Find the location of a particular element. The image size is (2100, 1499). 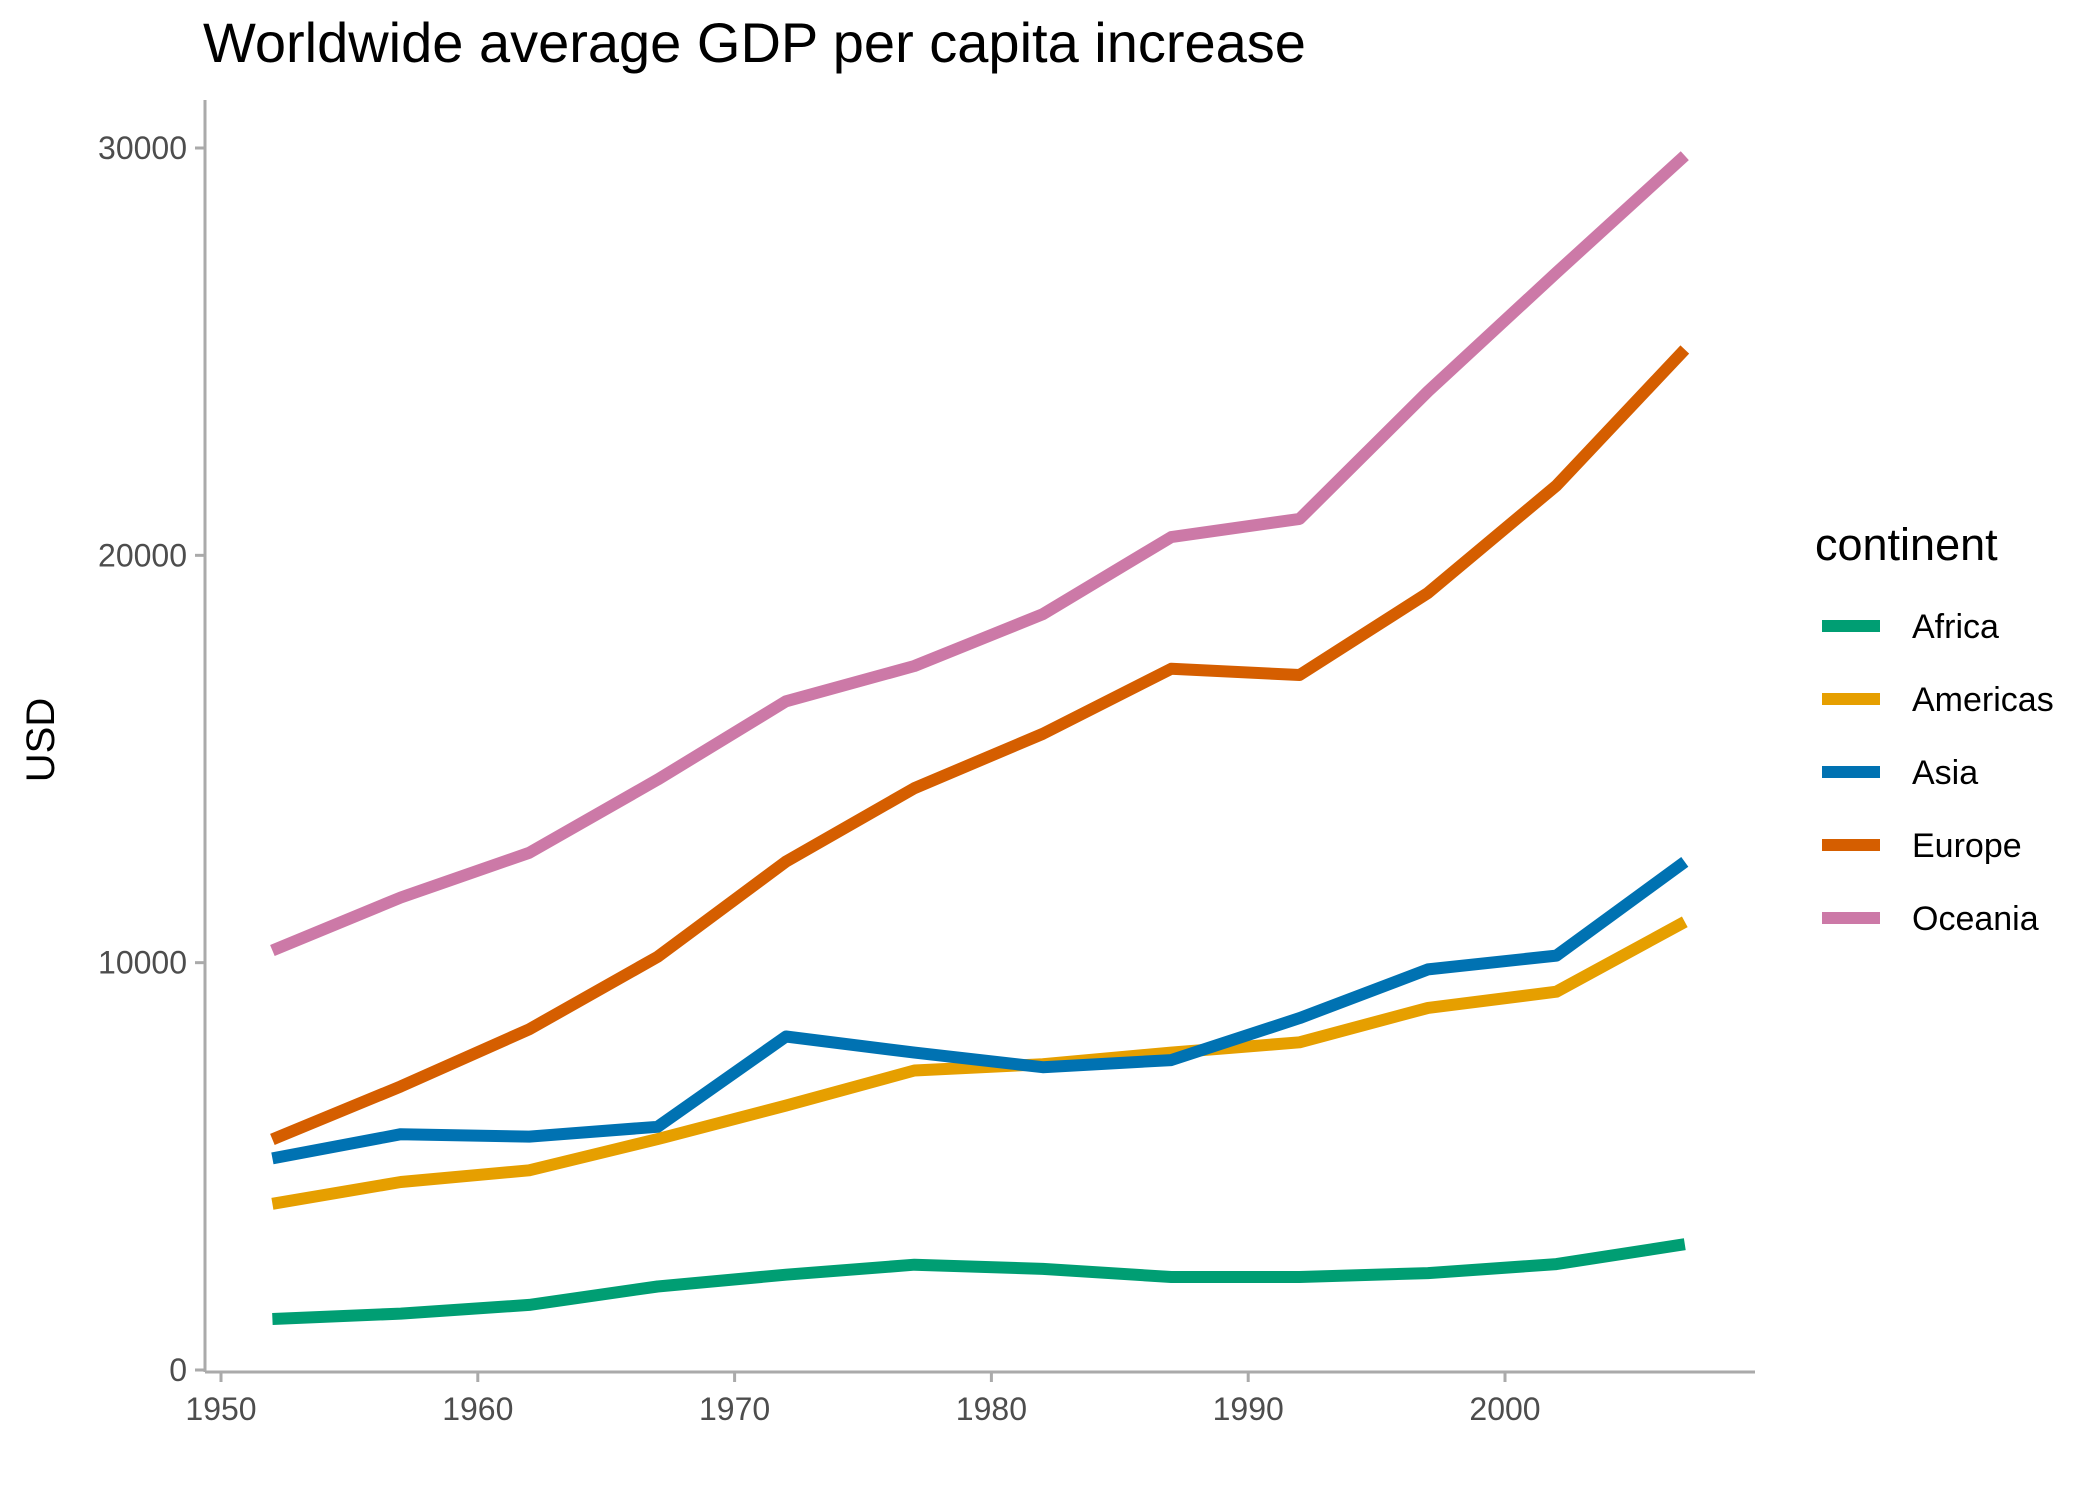

legend-item-oceania: Oceania is located at coordinates (1930, 919).